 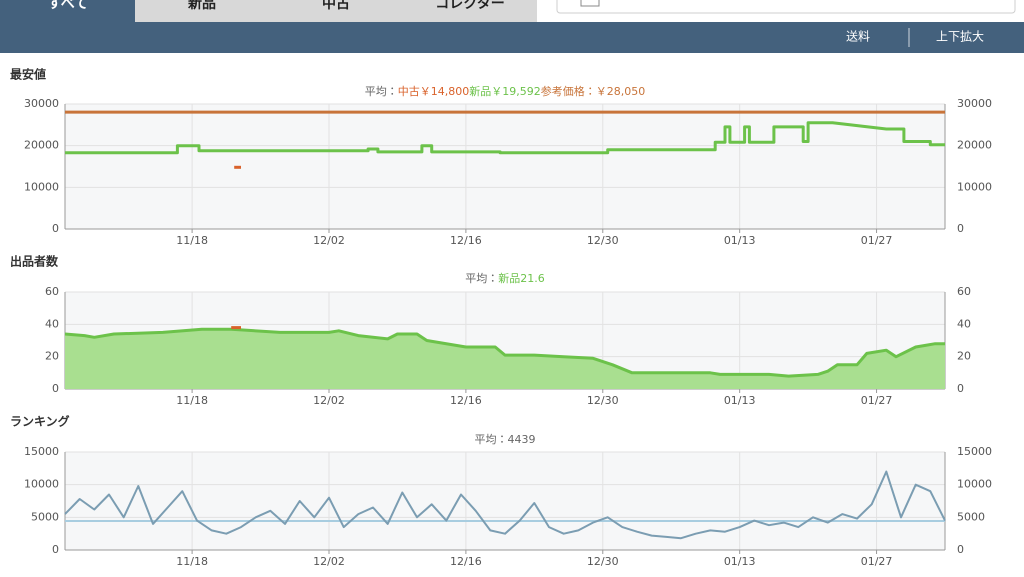 What do you see at coordinates (974, 103) in the screenshot?
I see `y-tick-label-right: 30000` at bounding box center [974, 103].